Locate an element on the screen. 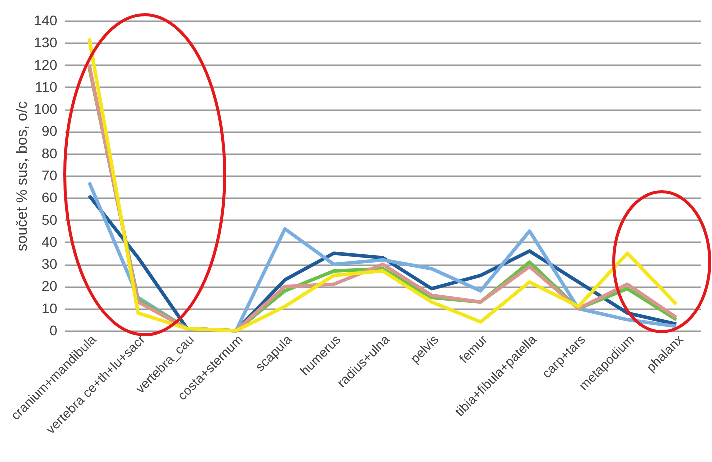 The image size is (712, 462). y-tick-label: 100 is located at coordinates (46, 109).